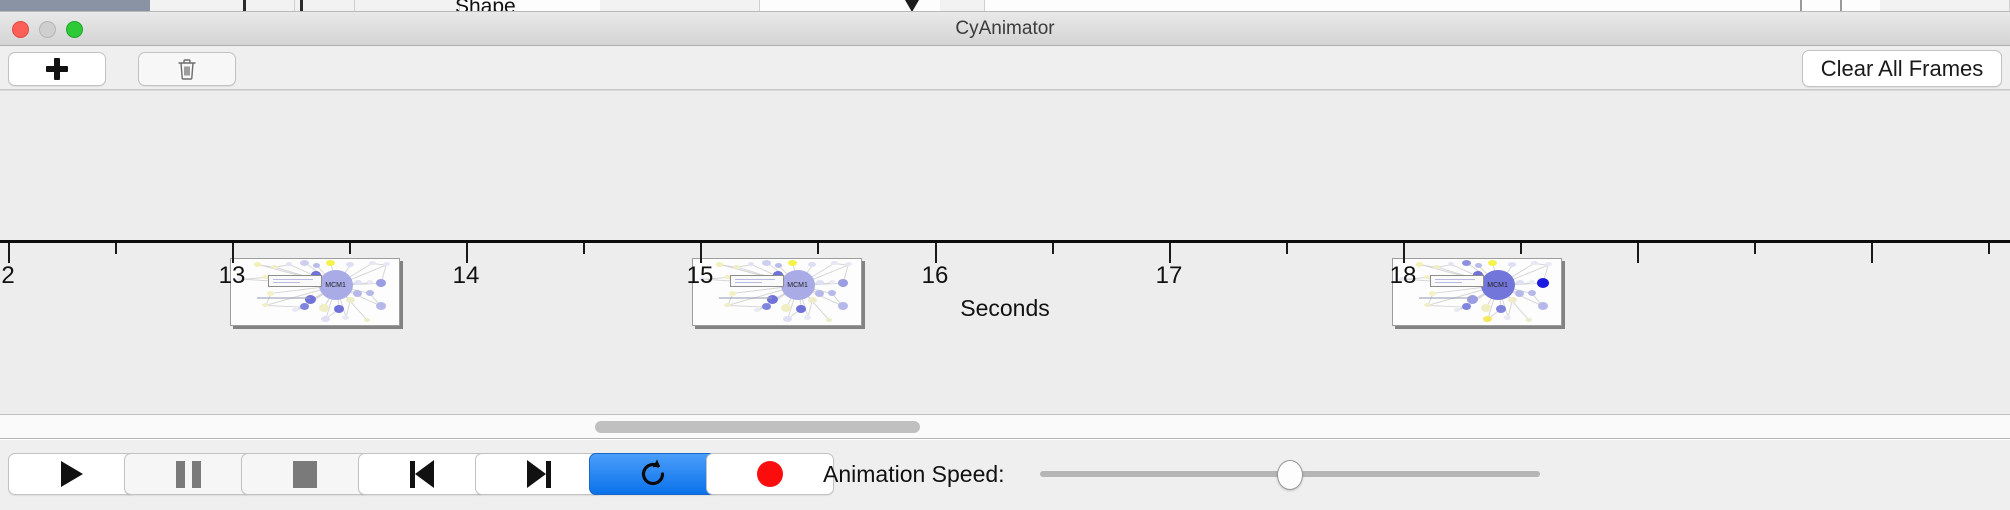  I want to click on timeline-scrollbar, so click(1005, 427).